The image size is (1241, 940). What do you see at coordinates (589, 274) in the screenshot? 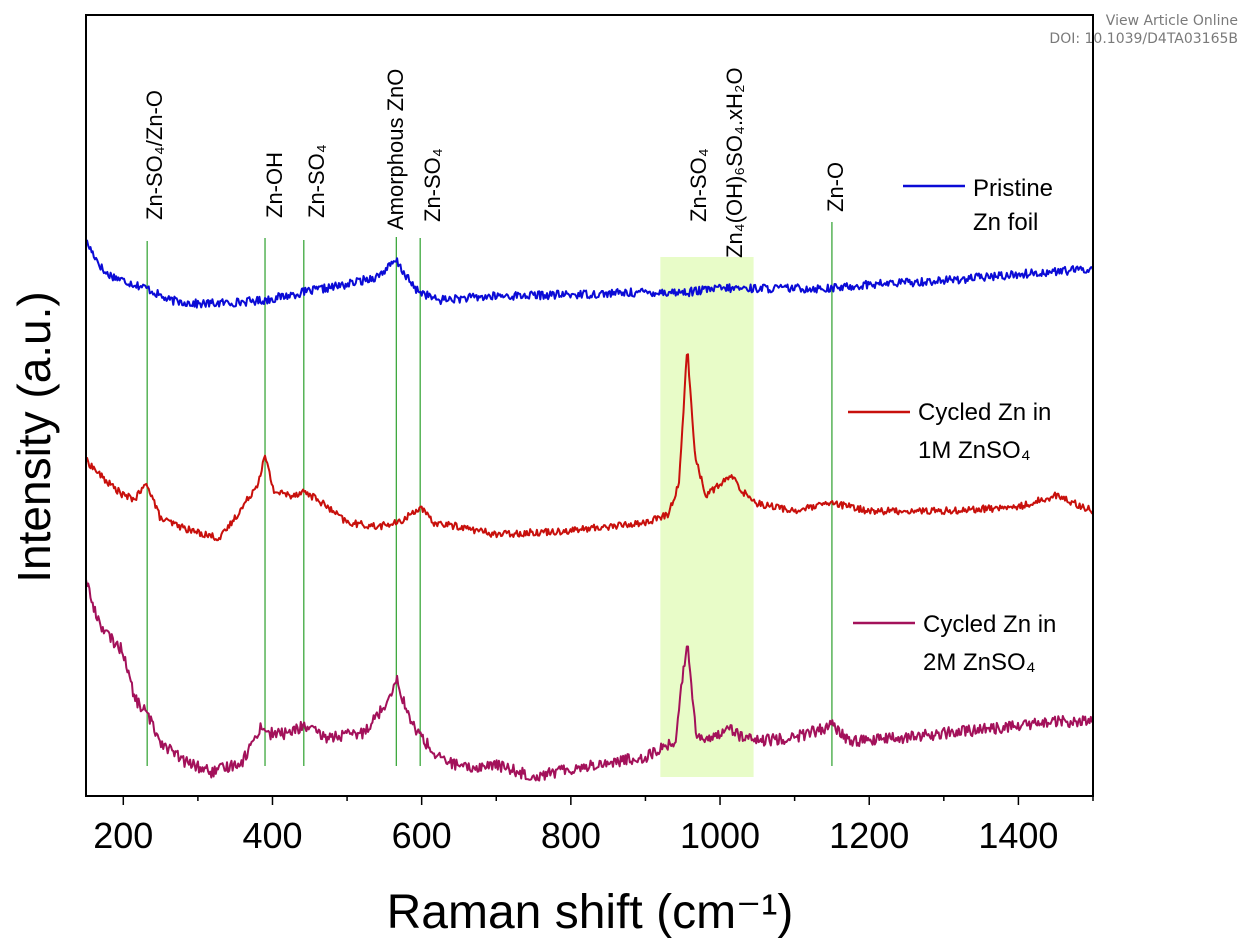
I see `series-line` at bounding box center [589, 274].